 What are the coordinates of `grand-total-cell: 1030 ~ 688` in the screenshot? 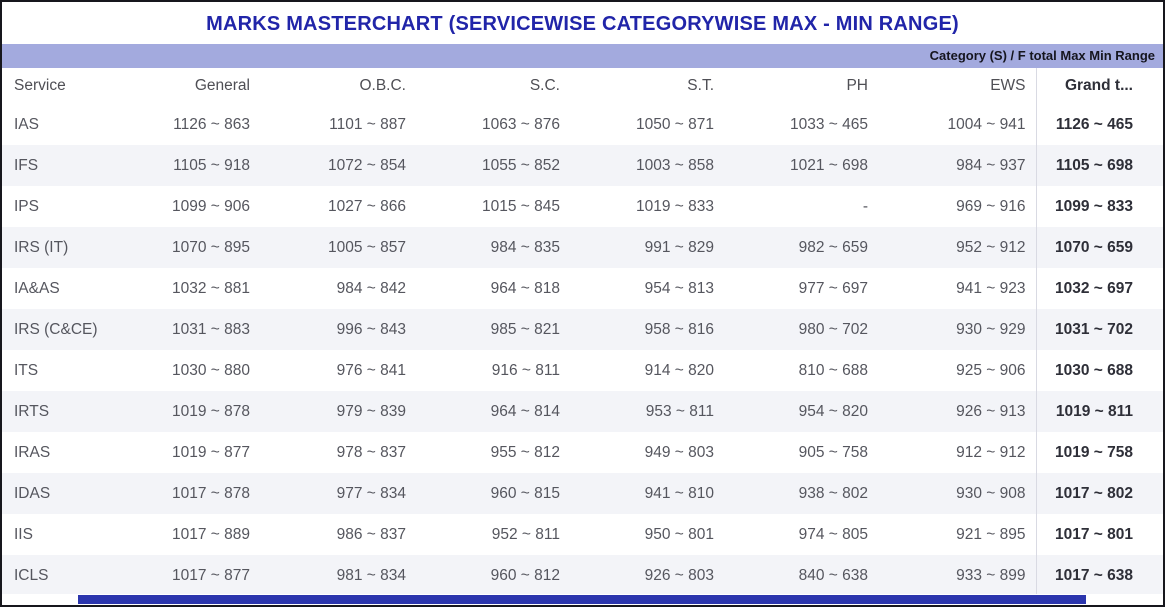 It's located at (1099, 370).